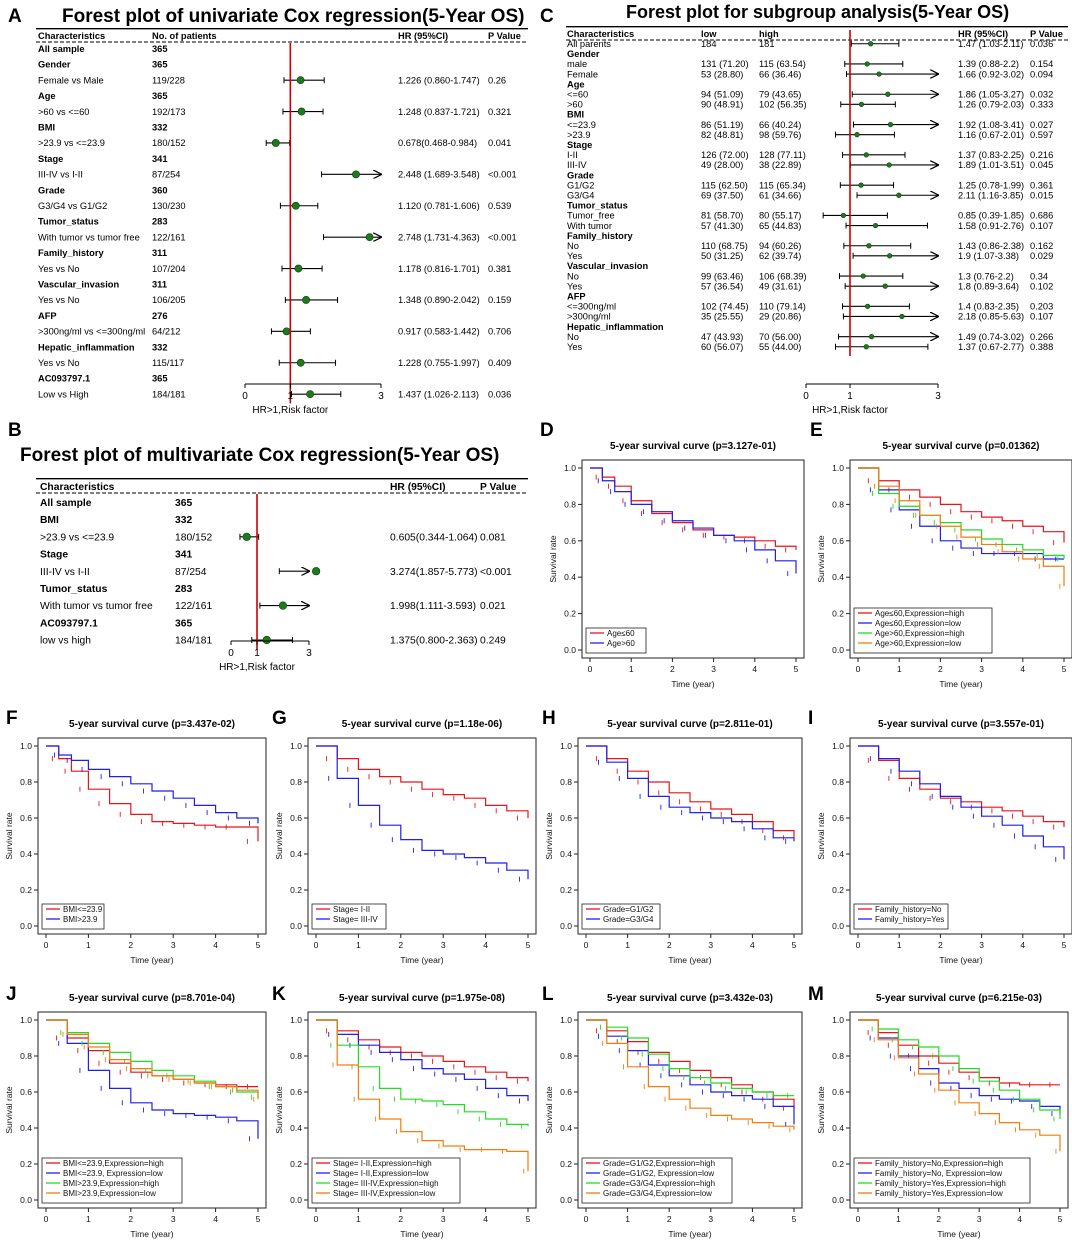  What do you see at coordinates (659, 1163) in the screenshot?
I see `legend-label: Grade=G1/G2,Expression=high` at bounding box center [659, 1163].